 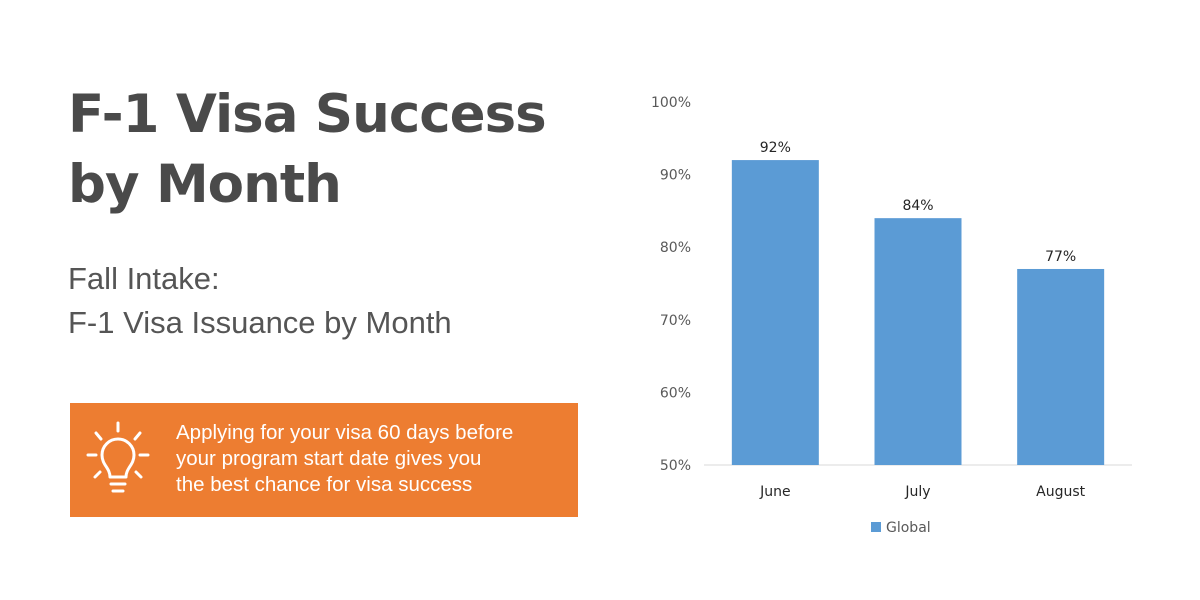 I want to click on bar-july, so click(x=918, y=341).